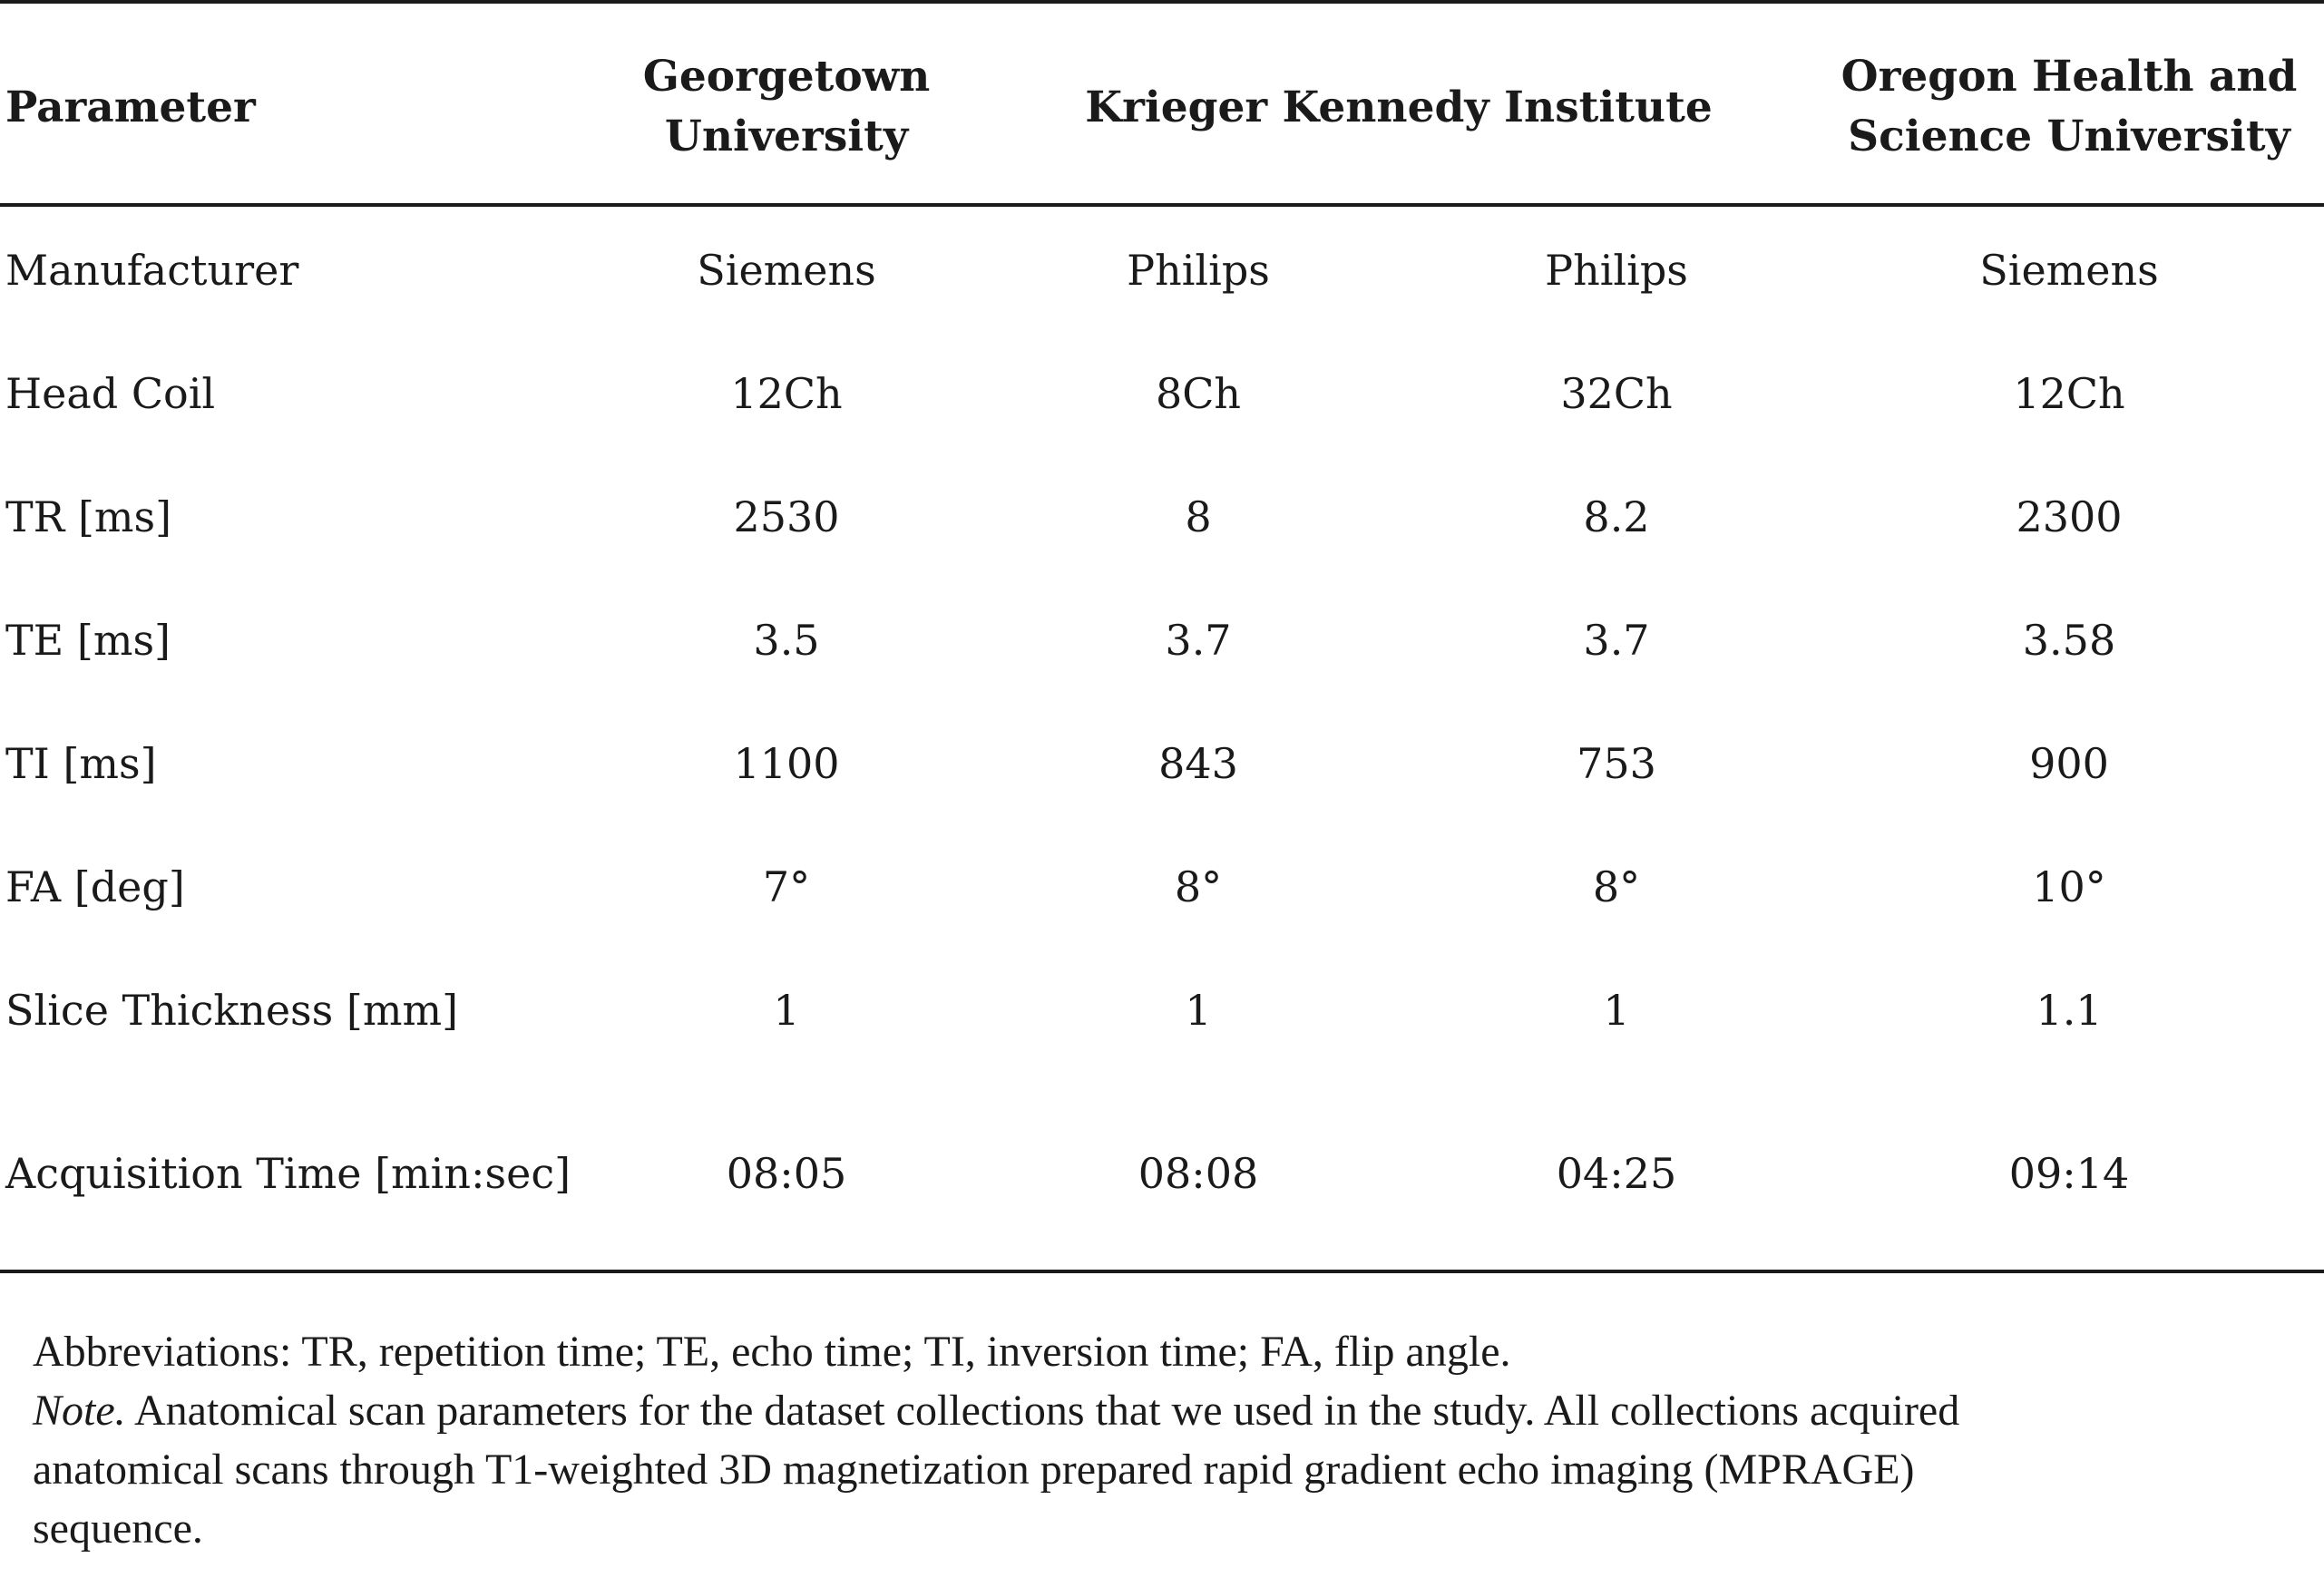 This screenshot has width=2324, height=1587. I want to click on header-ohsu: Oregon Health and Science University, so click(2069, 107).